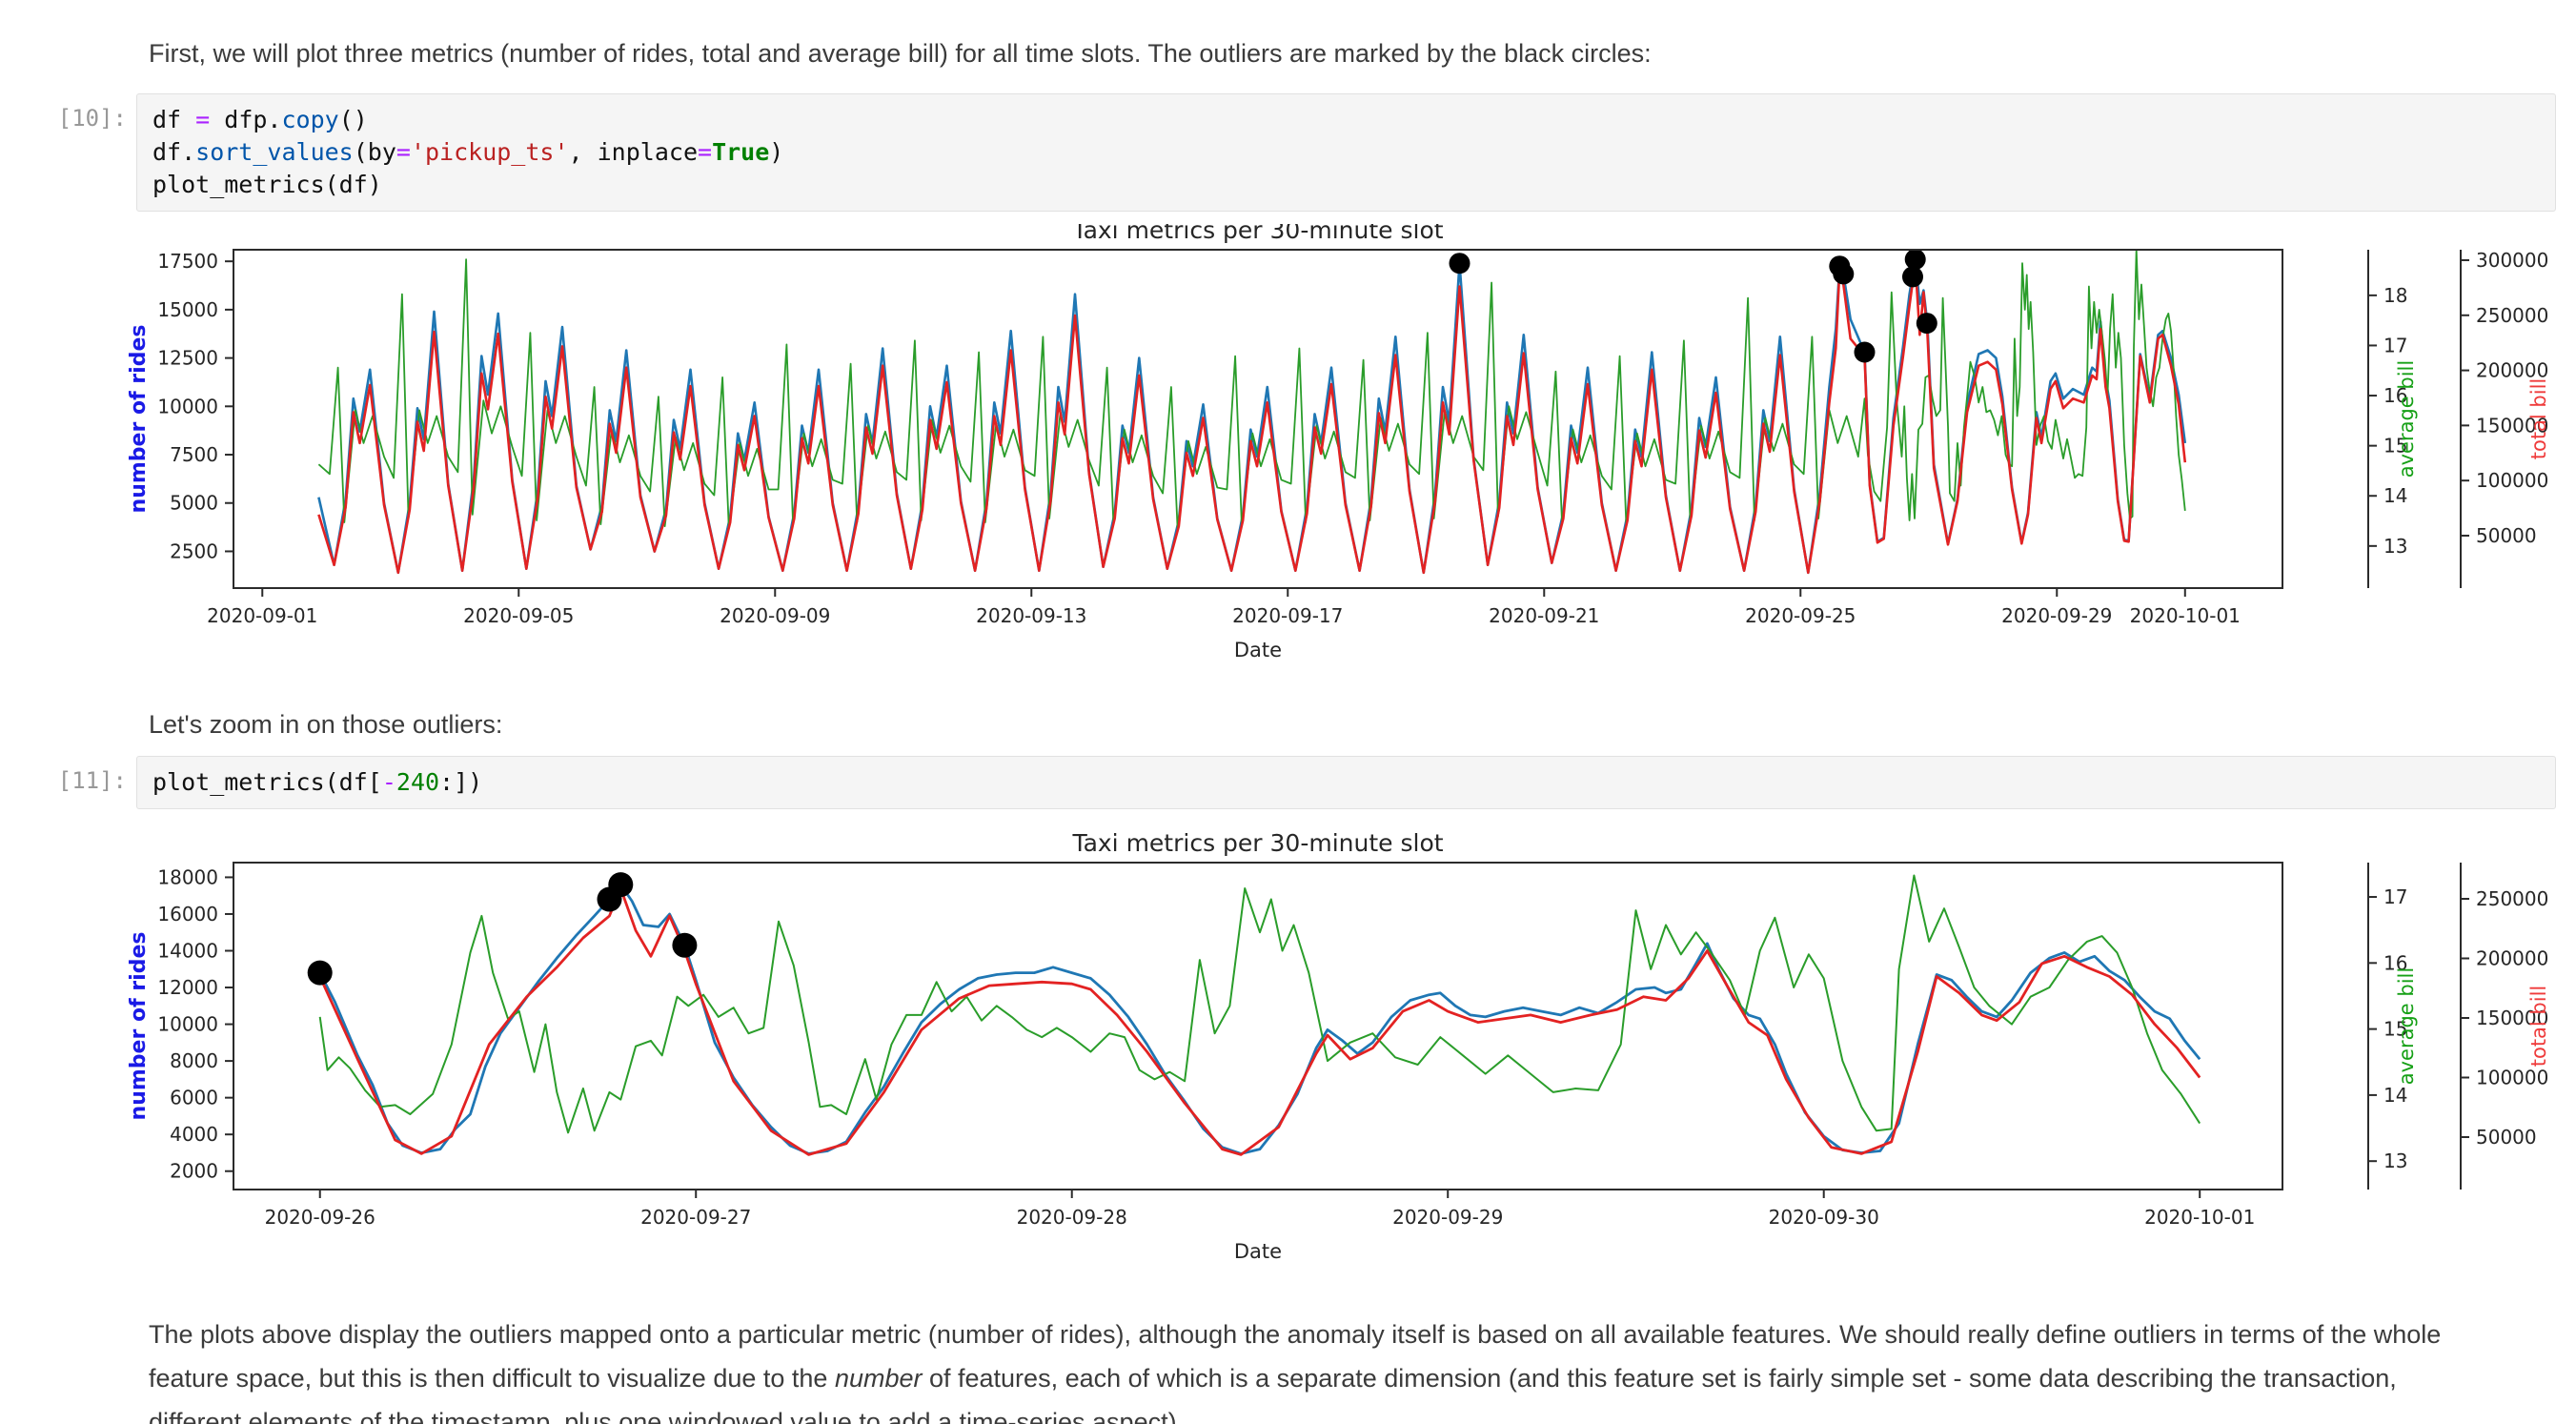 The height and width of the screenshot is (1424, 2576). Describe the element at coordinates (174, 119) in the screenshot. I see `code-token: df` at that location.